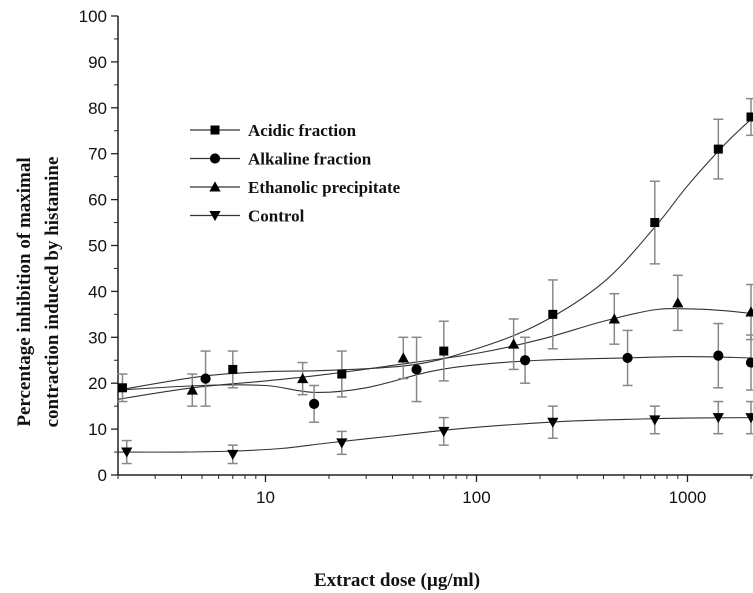 The height and width of the screenshot is (593, 753). What do you see at coordinates (265, 497) in the screenshot?
I see `x-tick-label-10: 10` at bounding box center [265, 497].